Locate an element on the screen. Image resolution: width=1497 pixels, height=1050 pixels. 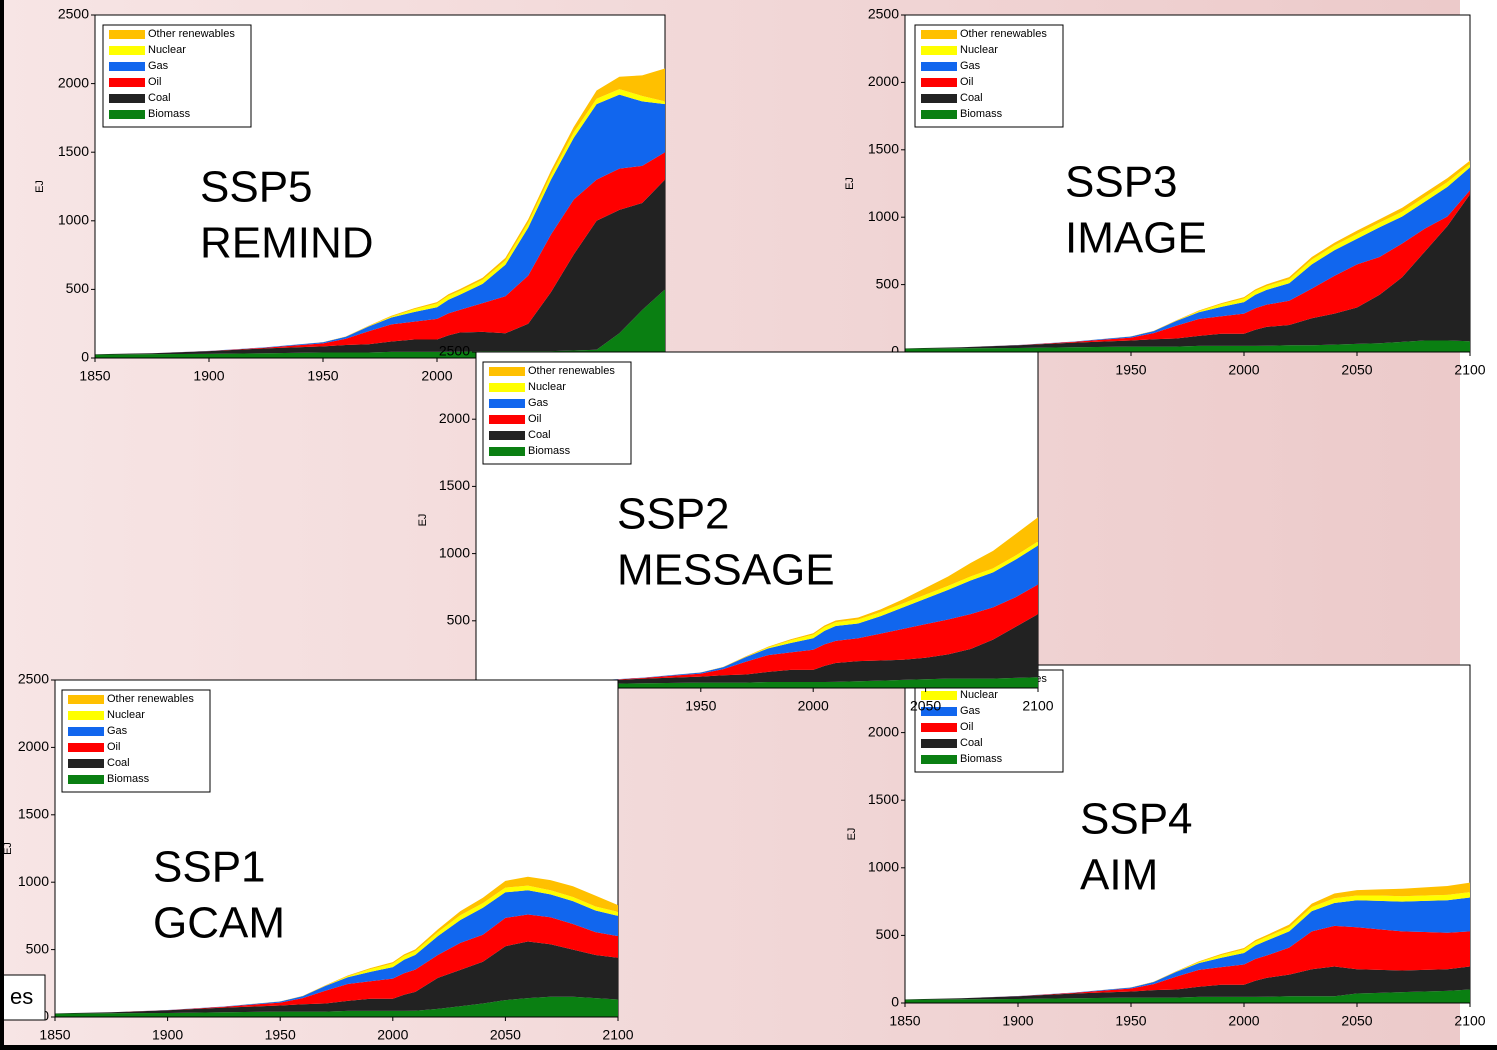
bottom-border is located at coordinates (748, 1047).